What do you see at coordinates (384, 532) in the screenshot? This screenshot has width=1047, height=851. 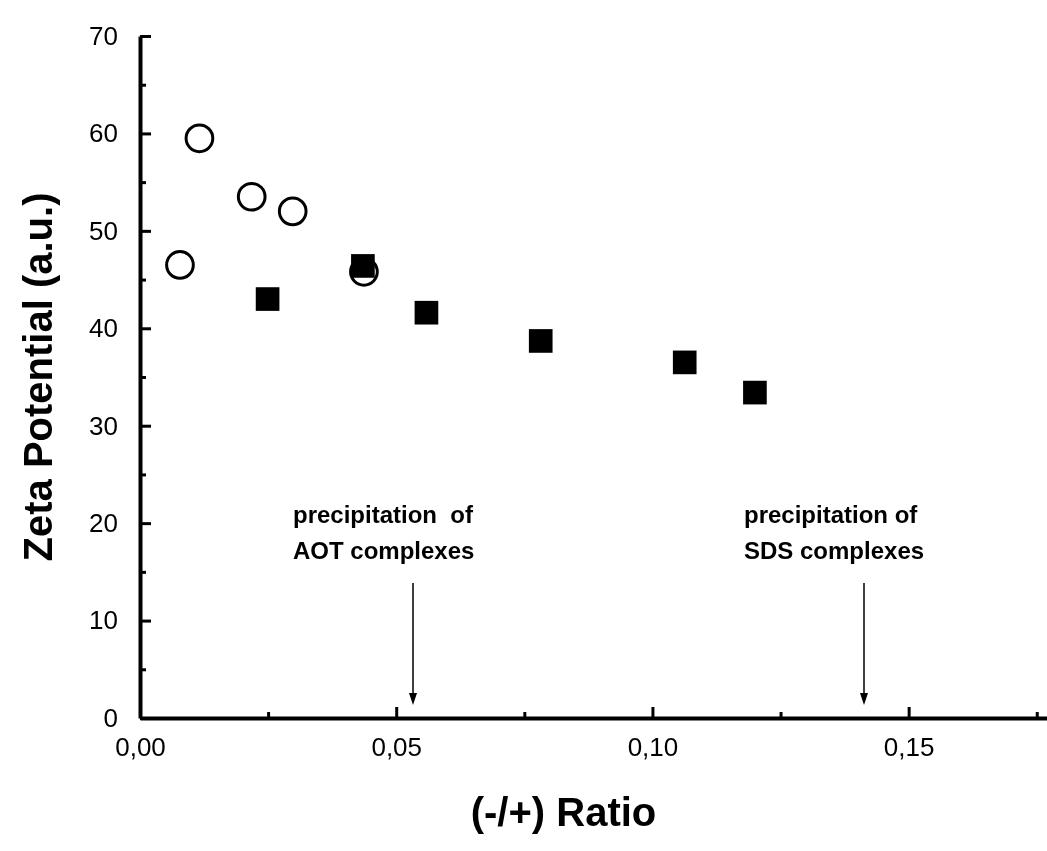 I see `annotation: precipitation of AOT complexes` at bounding box center [384, 532].